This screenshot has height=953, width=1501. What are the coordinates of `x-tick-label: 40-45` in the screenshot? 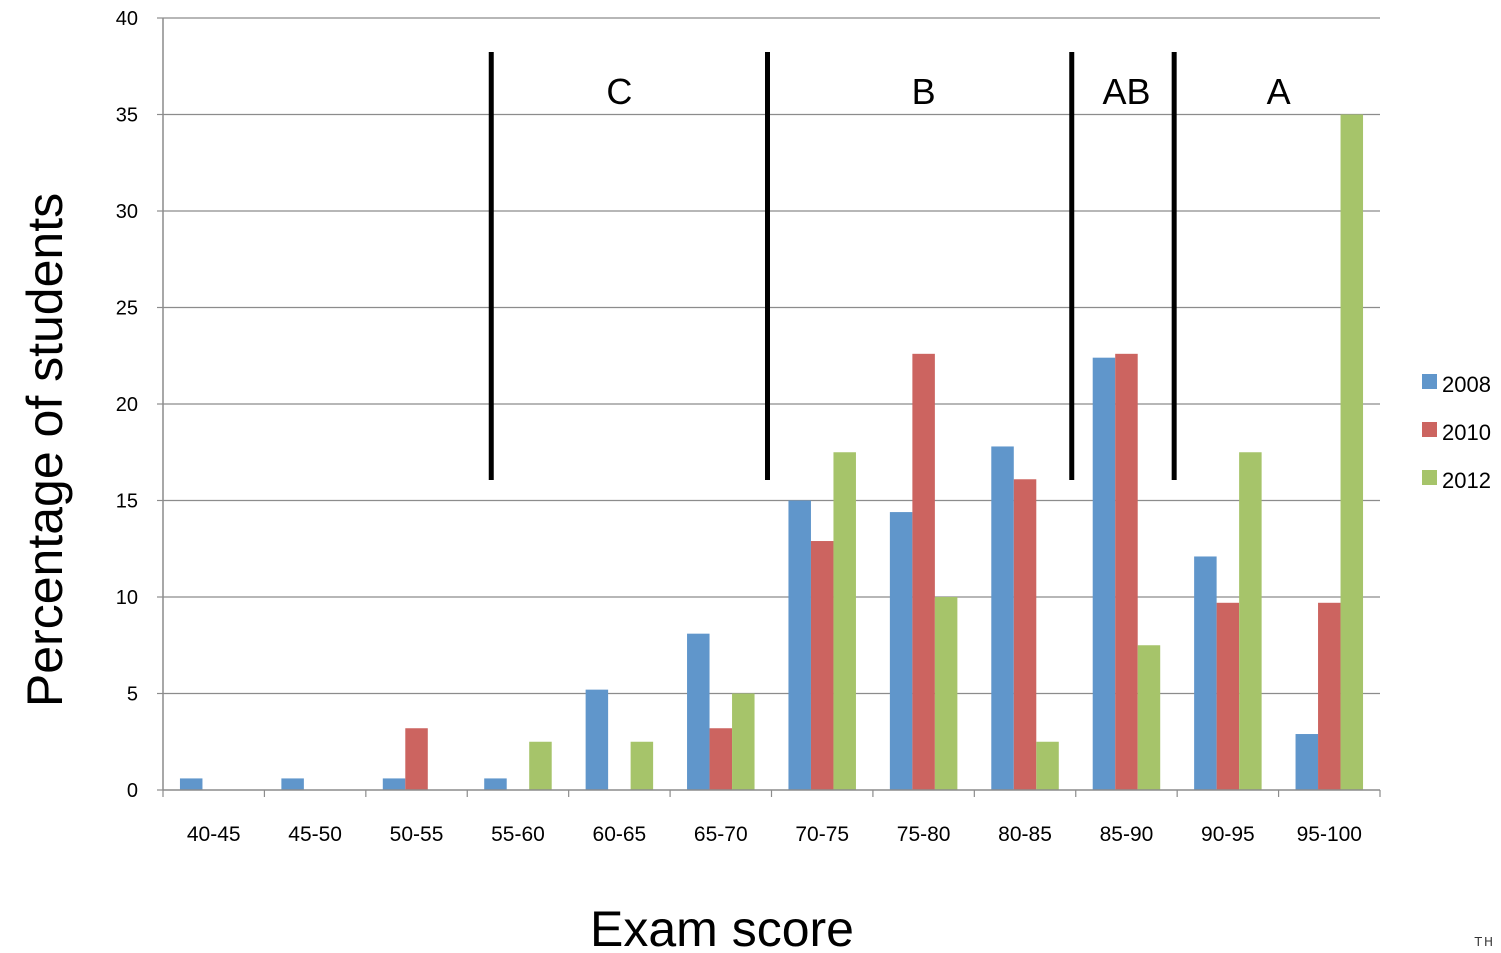 It's located at (214, 834).